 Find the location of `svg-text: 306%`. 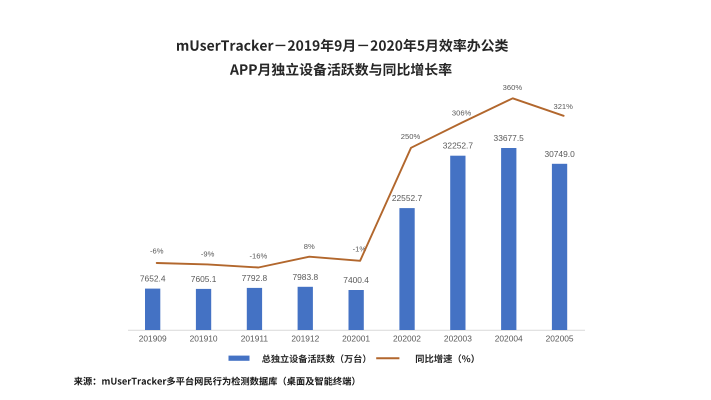

svg-text: 306% is located at coordinates (462, 112).